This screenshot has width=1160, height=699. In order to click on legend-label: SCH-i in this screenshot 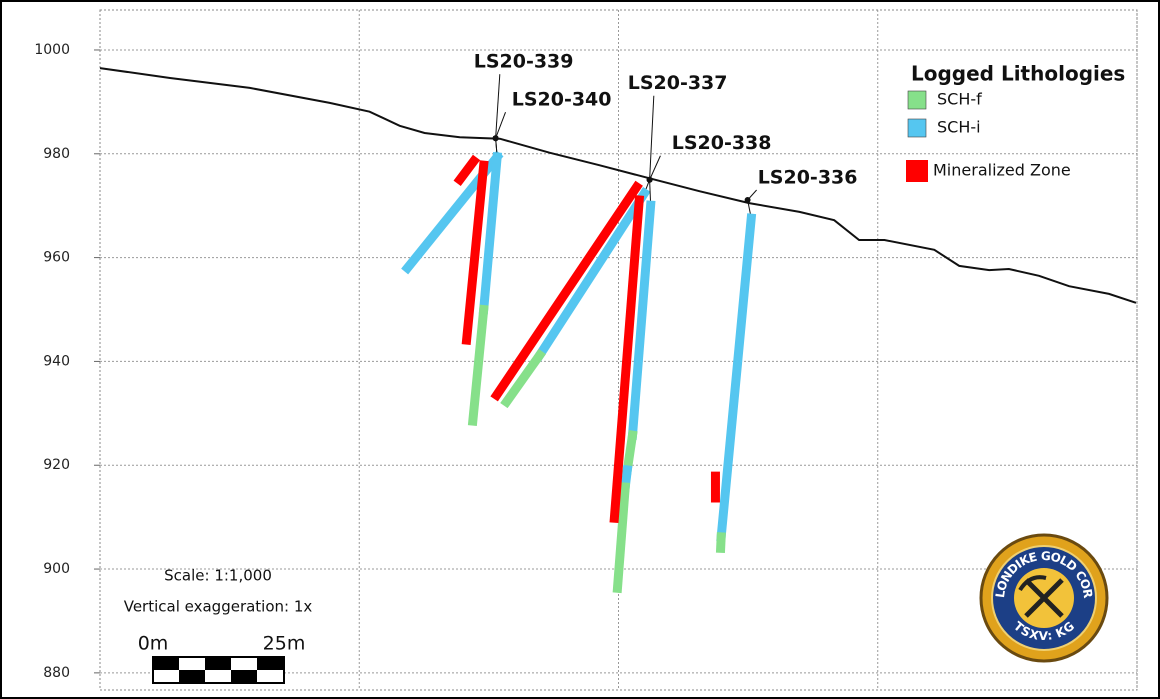, I will do `click(959, 127)`.